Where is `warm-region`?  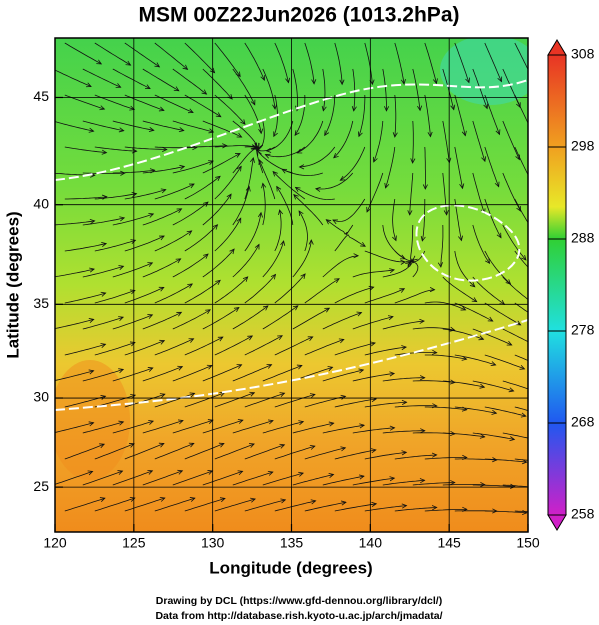 warm-region is located at coordinates (92, 420).